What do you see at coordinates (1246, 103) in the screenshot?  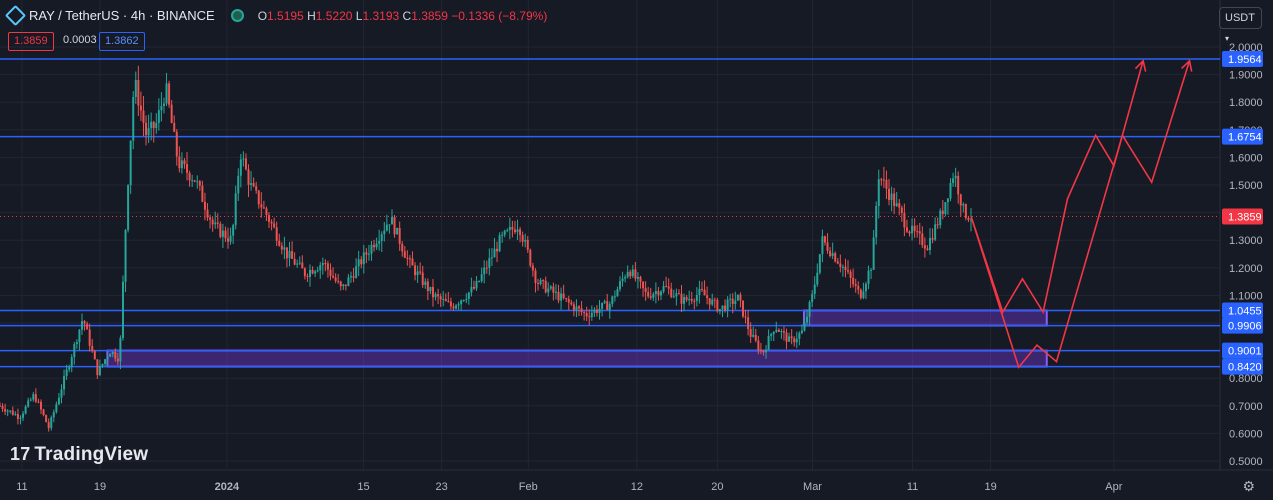 I see `price-tick-label: 1.8000` at bounding box center [1246, 103].